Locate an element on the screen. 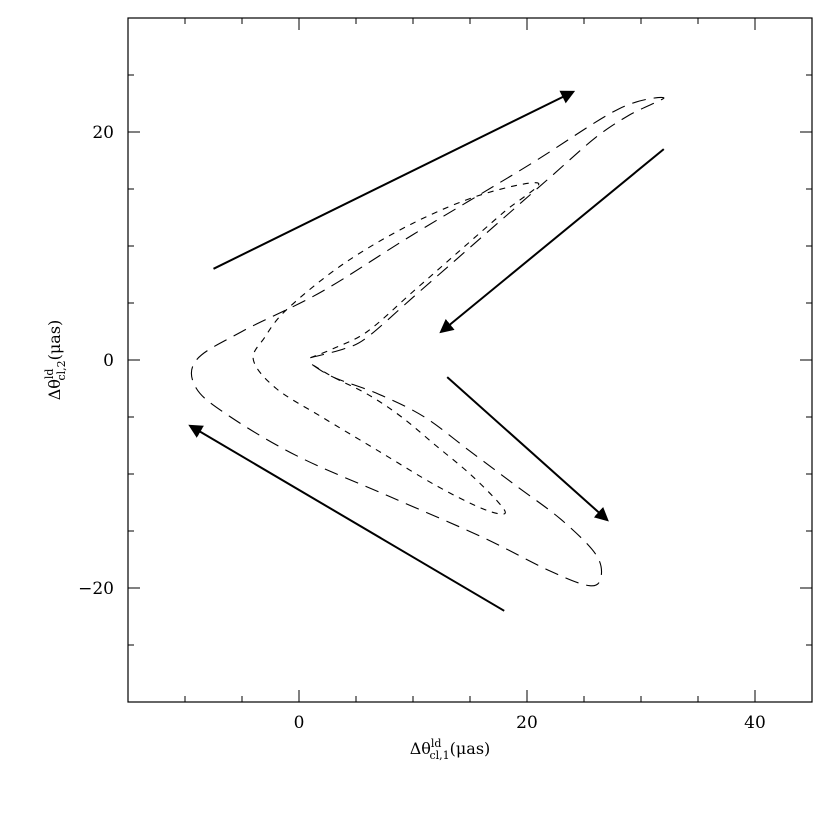  x-axis-title: Δθld cl,1(μas) is located at coordinates (450, 749).